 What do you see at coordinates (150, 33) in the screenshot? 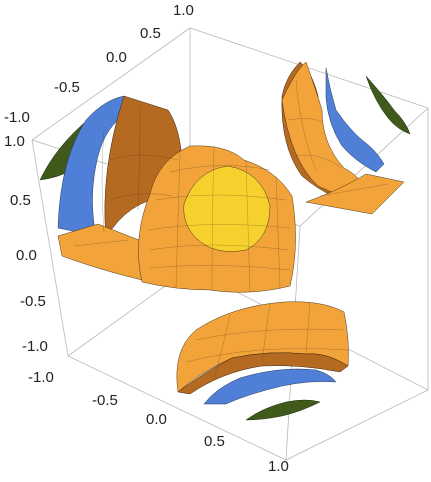
I see `y-tick-label: 0.5` at bounding box center [150, 33].